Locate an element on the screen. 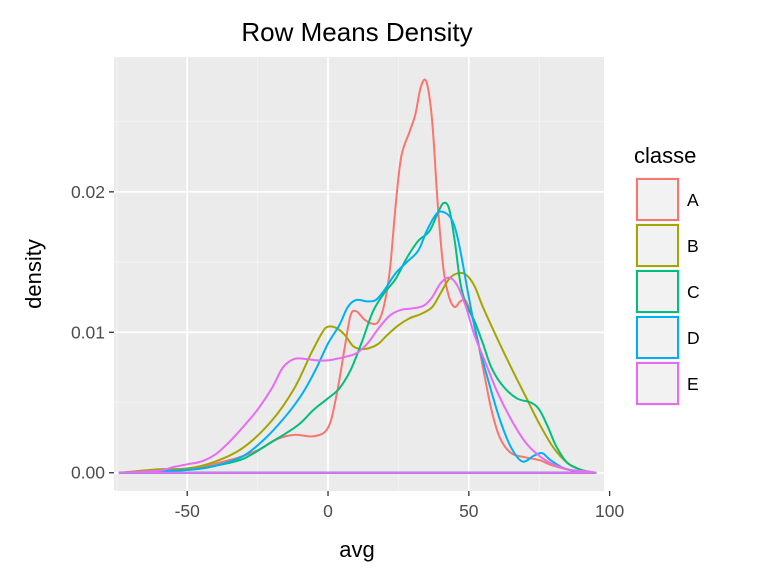 The image size is (768, 576). y-axis-title: density is located at coordinates (33, 274).